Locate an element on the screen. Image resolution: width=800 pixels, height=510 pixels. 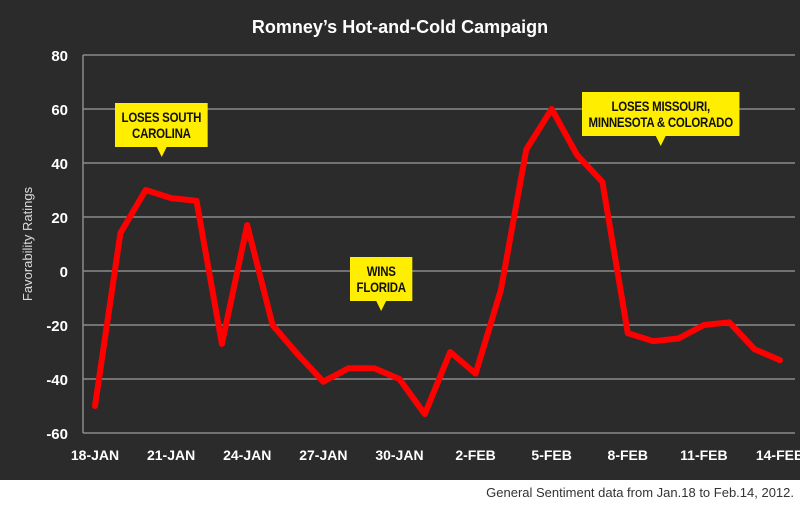
x-tick-label: 14-FEB is located at coordinates (778, 455).